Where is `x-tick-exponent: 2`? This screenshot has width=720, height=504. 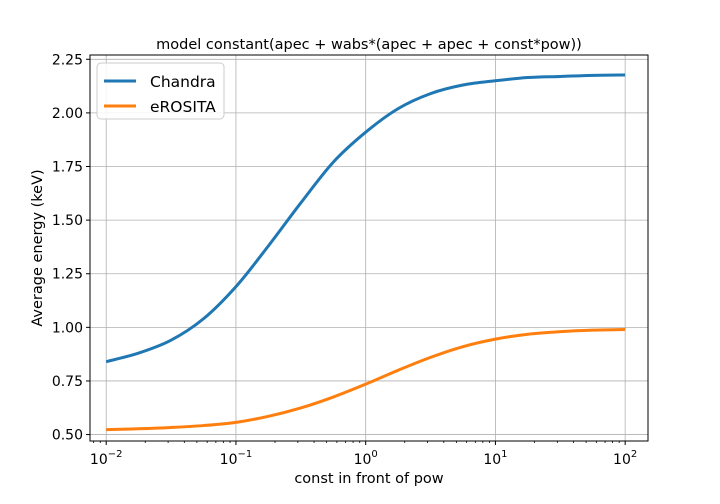
x-tick-exponent: 2 is located at coordinates (634, 454).